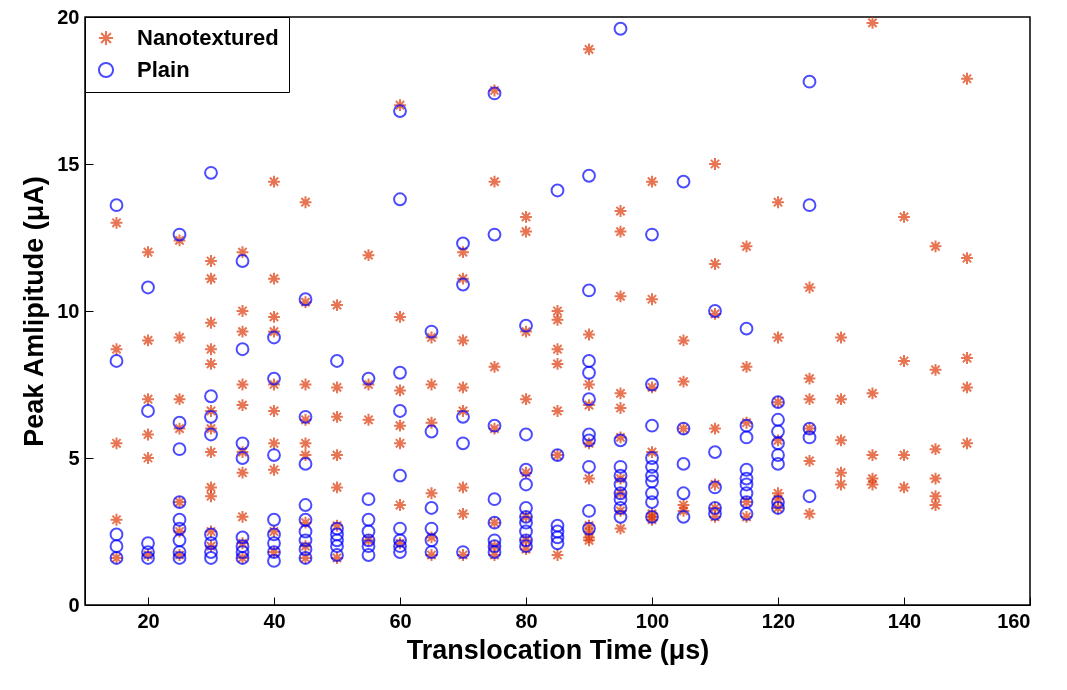 The image size is (1067, 690). I want to click on y-tick-label: 5, so click(74, 457).